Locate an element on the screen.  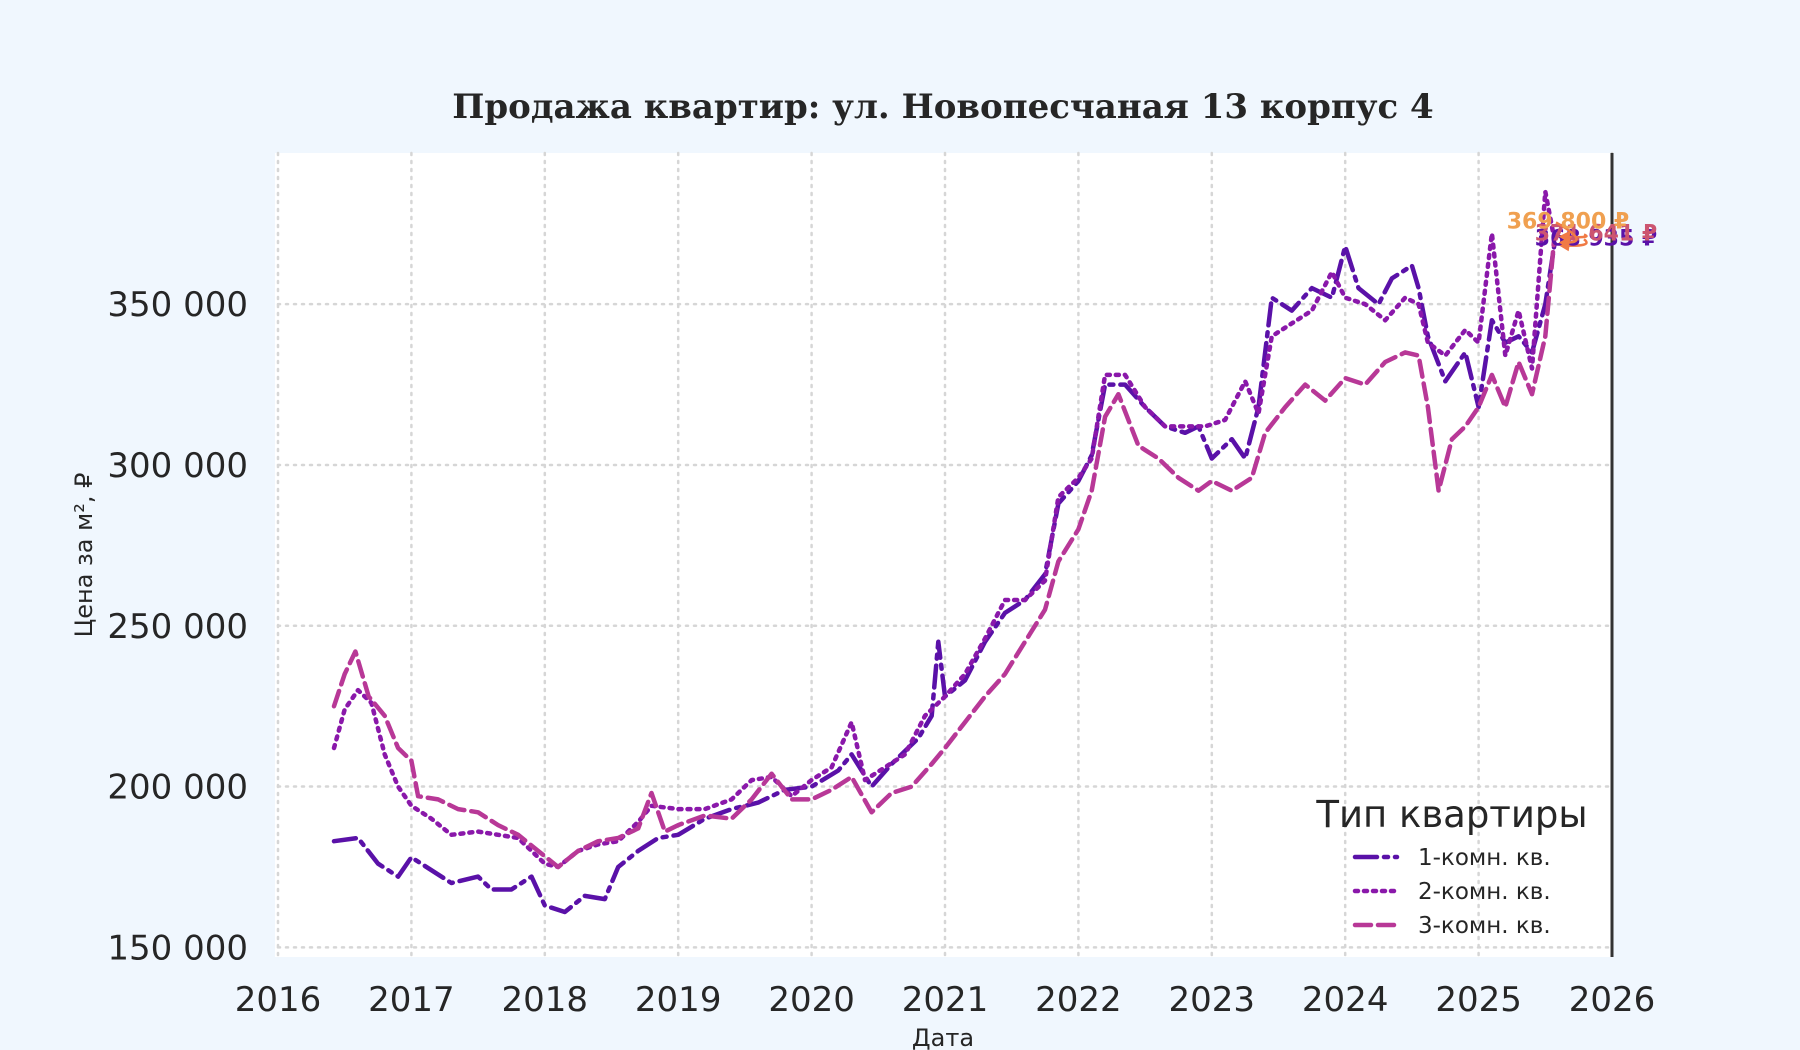
end-labels: 368 935 ₽371 641 ₽369 800 ₽ is located at coordinates (1582, 230).